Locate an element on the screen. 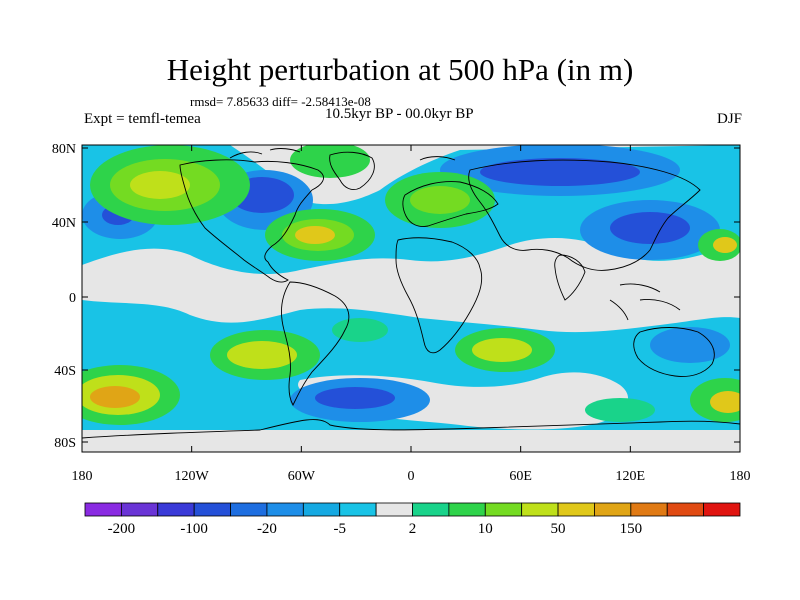 The height and width of the screenshot is (600, 800). lon-tick-label: 0 is located at coordinates (411, 476).